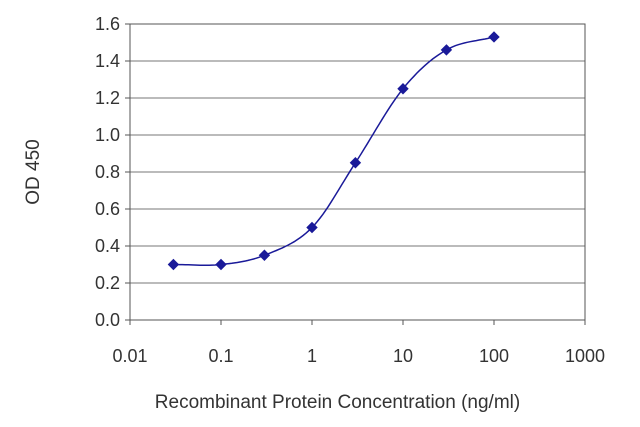  I want to click on x-tick-label: 0.1, so click(220, 356).